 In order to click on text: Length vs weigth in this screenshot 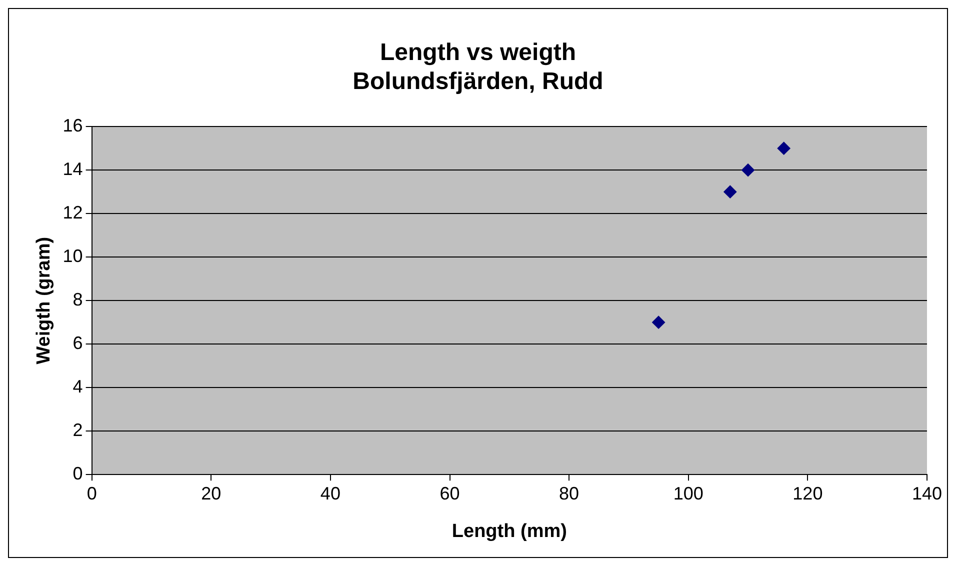, I will do `click(478, 52)`.